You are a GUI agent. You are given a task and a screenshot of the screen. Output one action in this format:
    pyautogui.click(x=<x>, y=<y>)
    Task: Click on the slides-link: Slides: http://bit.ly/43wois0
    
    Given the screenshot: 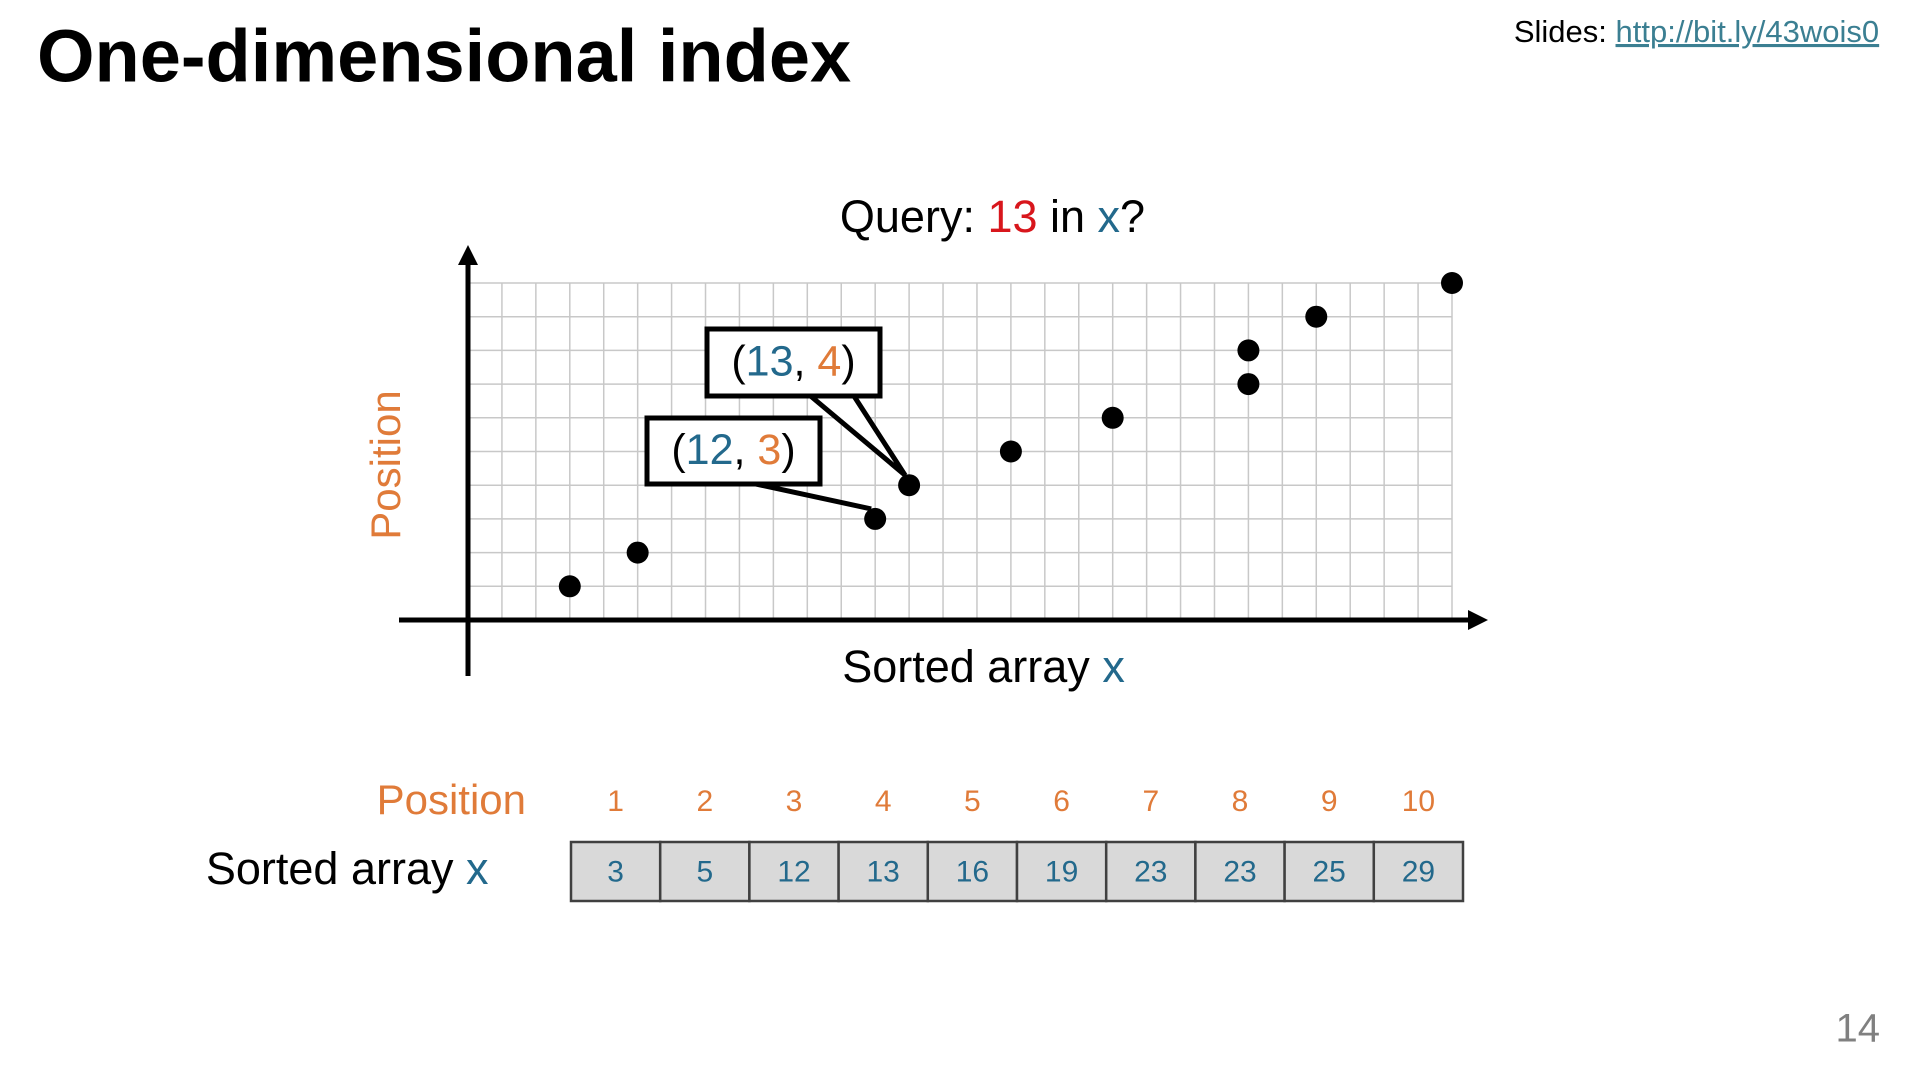 What is the action you would take?
    pyautogui.click(x=1688, y=31)
    